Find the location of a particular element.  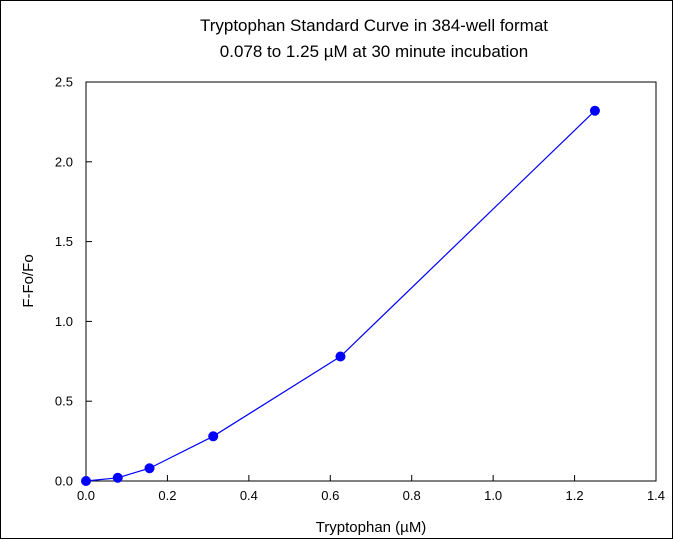

x-tick-label: 1.4 is located at coordinates (656, 495).